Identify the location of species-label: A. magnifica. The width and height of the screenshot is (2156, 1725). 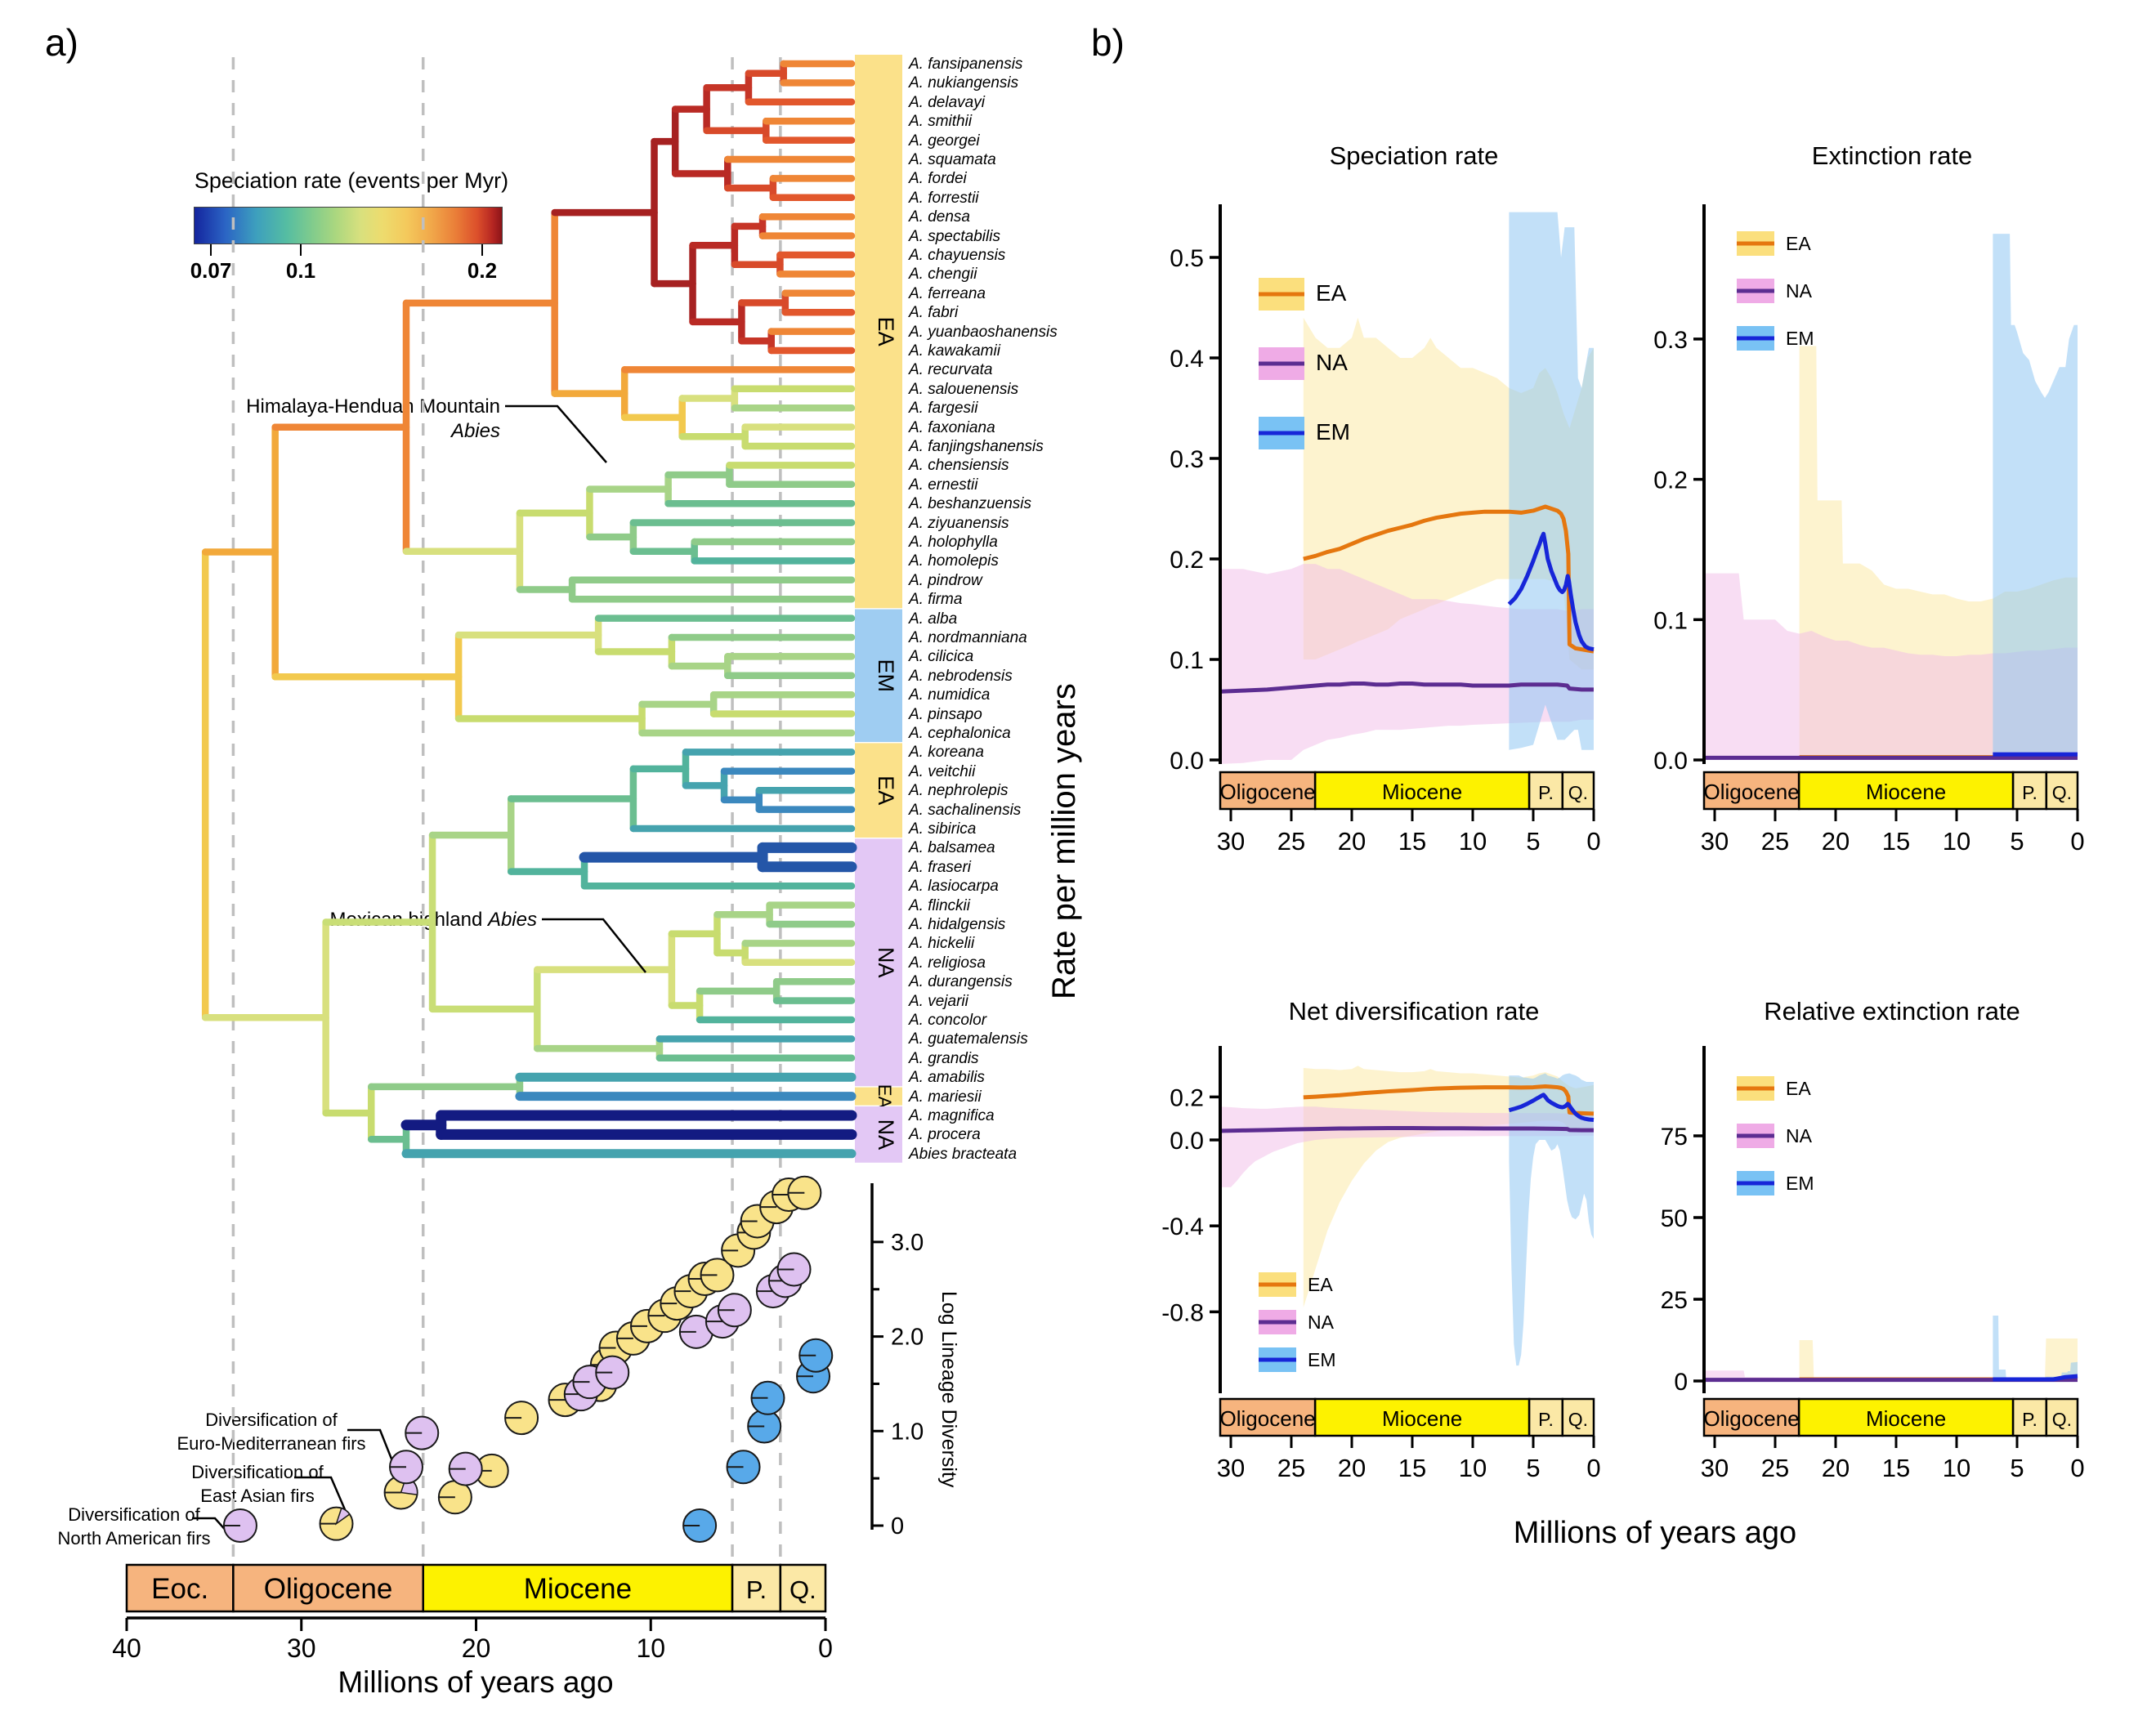
(952, 1115).